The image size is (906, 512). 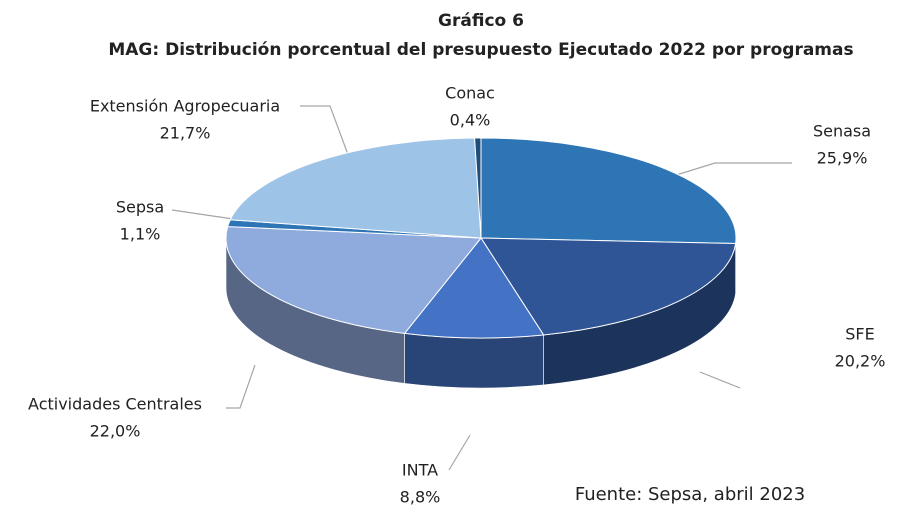 I want to click on slice-value-label: 25,9%, so click(x=842, y=158).